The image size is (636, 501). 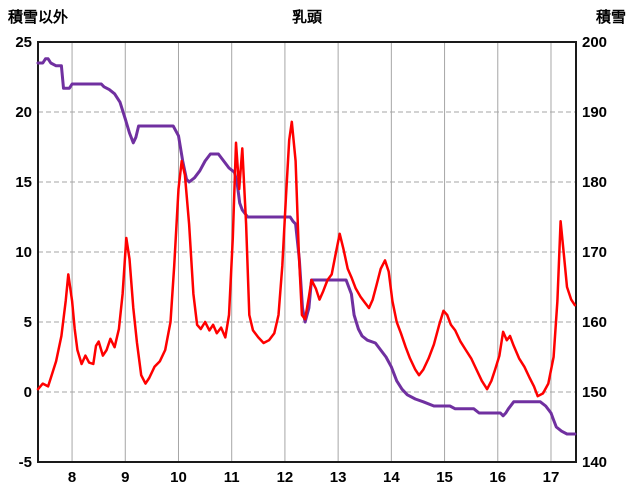 What do you see at coordinates (594, 182) in the screenshot?
I see `right-axis-tick-label: 180` at bounding box center [594, 182].